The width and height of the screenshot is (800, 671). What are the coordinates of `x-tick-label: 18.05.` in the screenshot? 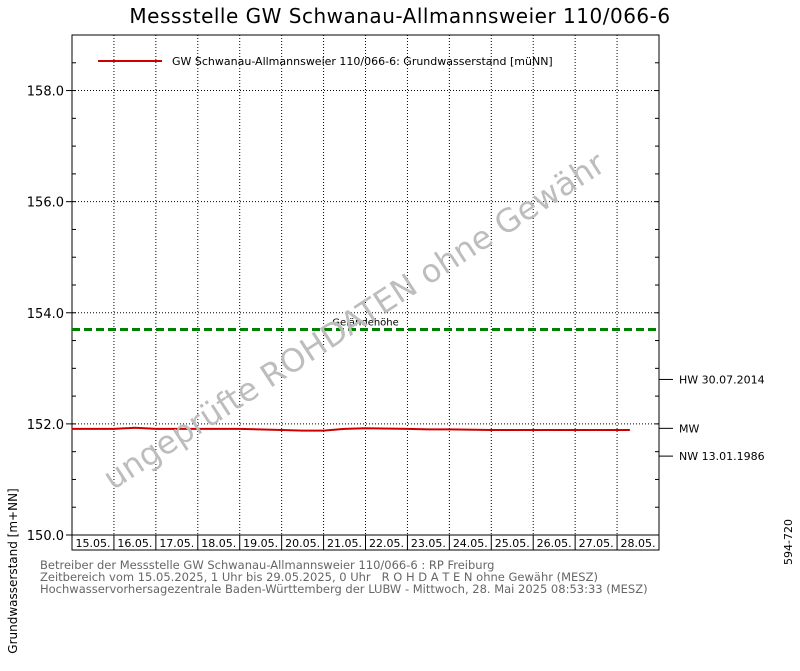 It's located at (218, 543).